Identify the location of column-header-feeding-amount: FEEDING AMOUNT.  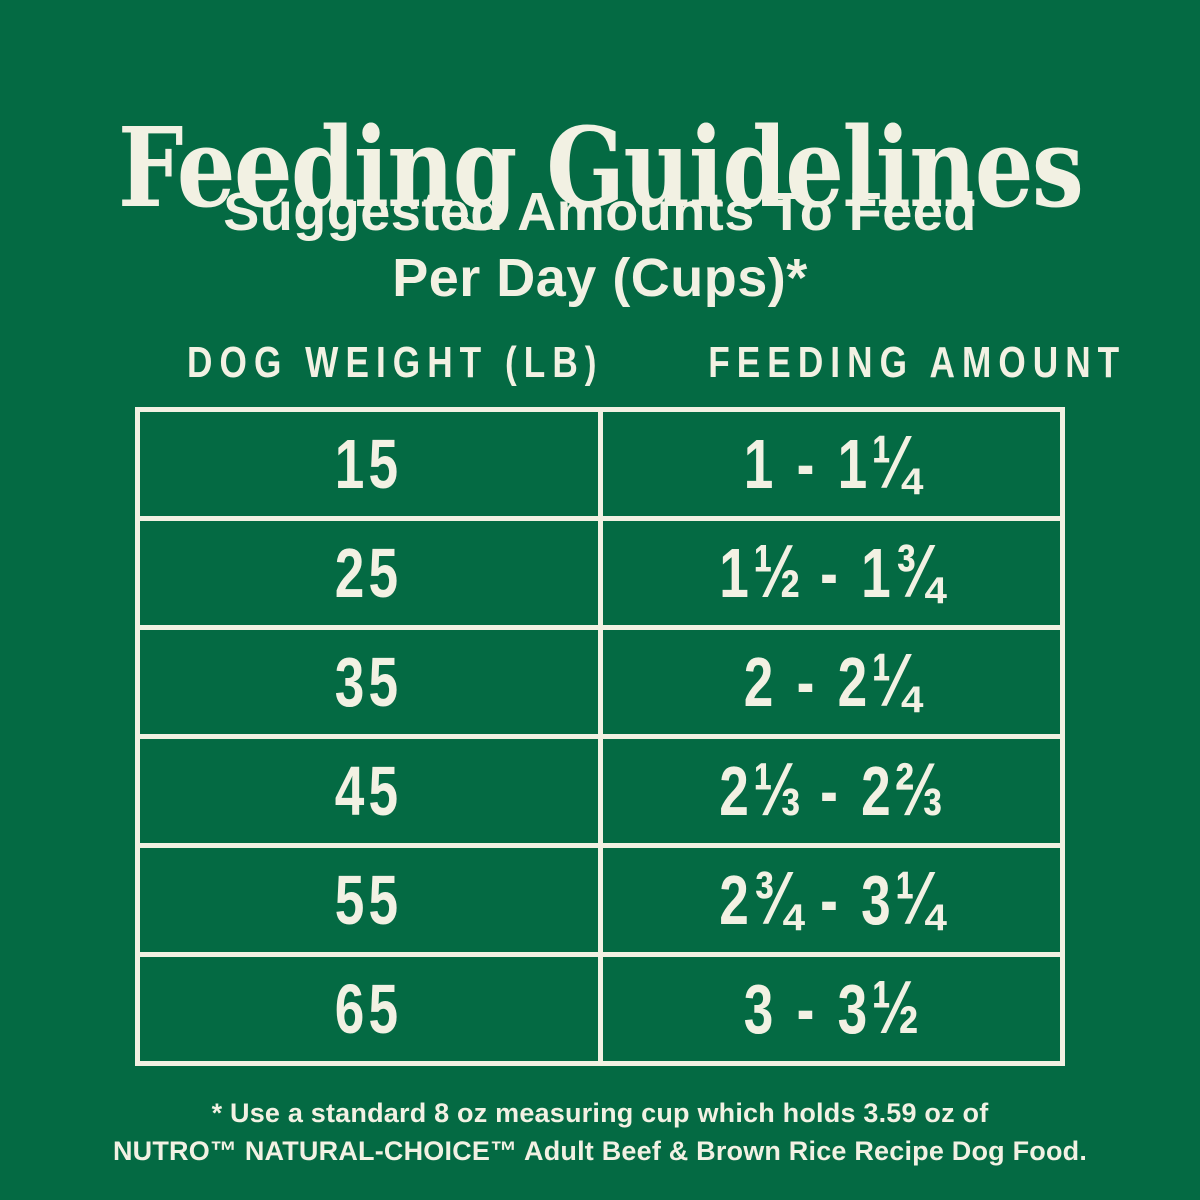
(916, 362).